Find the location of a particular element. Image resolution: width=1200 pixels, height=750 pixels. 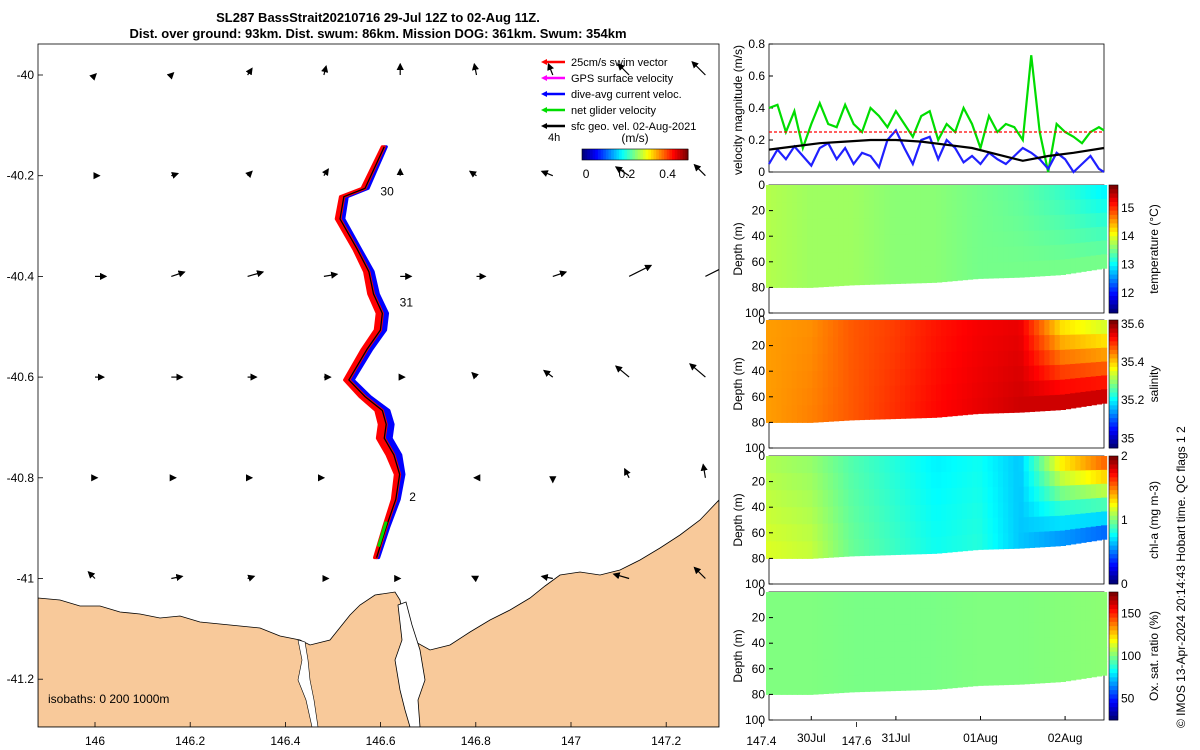

map-x-tick-label: 146.8 is located at coordinates (476, 741).